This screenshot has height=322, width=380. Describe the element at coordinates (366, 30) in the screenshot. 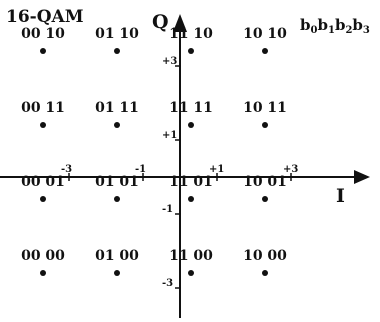

I see `bit-sub-3: 3` at that location.